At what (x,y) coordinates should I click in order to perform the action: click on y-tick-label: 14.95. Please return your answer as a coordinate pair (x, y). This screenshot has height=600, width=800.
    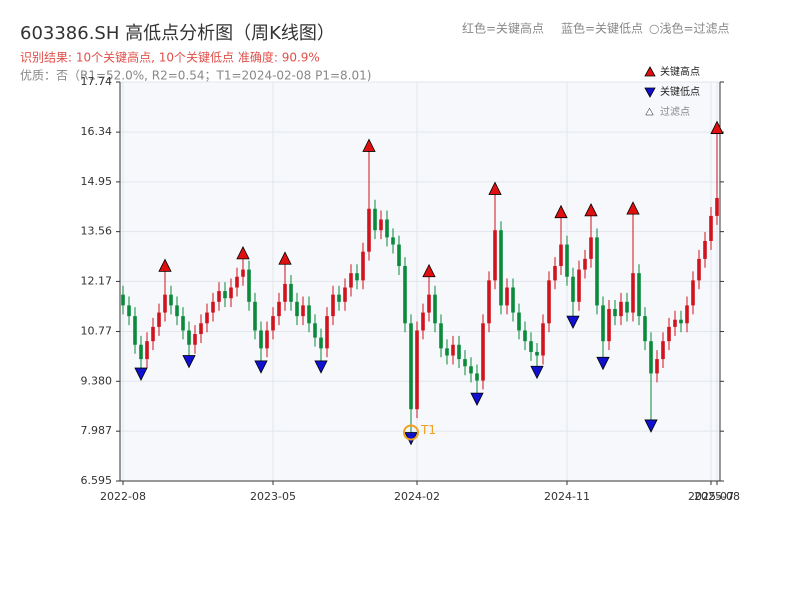
    Looking at the image, I should click on (97, 181).